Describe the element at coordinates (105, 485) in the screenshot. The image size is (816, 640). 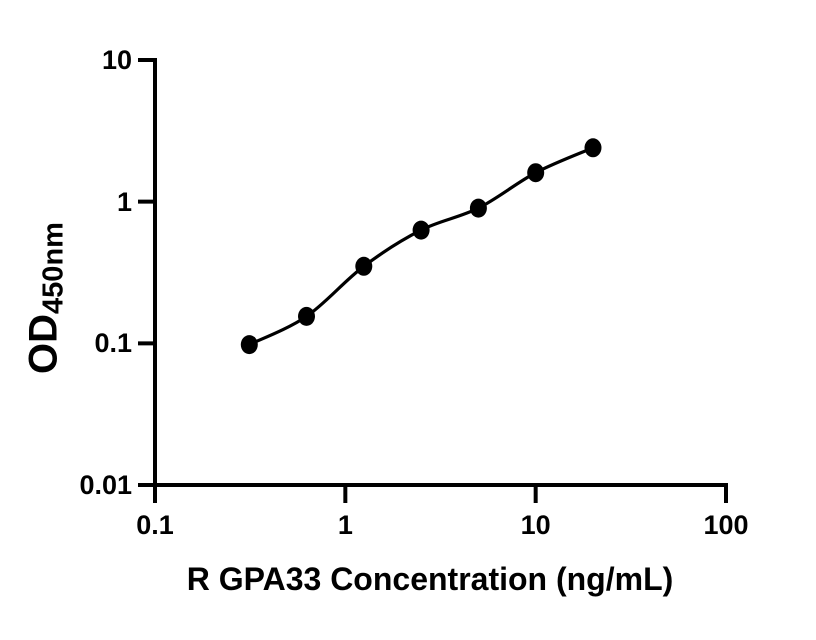
I see `y-tick-label: 0.01` at that location.